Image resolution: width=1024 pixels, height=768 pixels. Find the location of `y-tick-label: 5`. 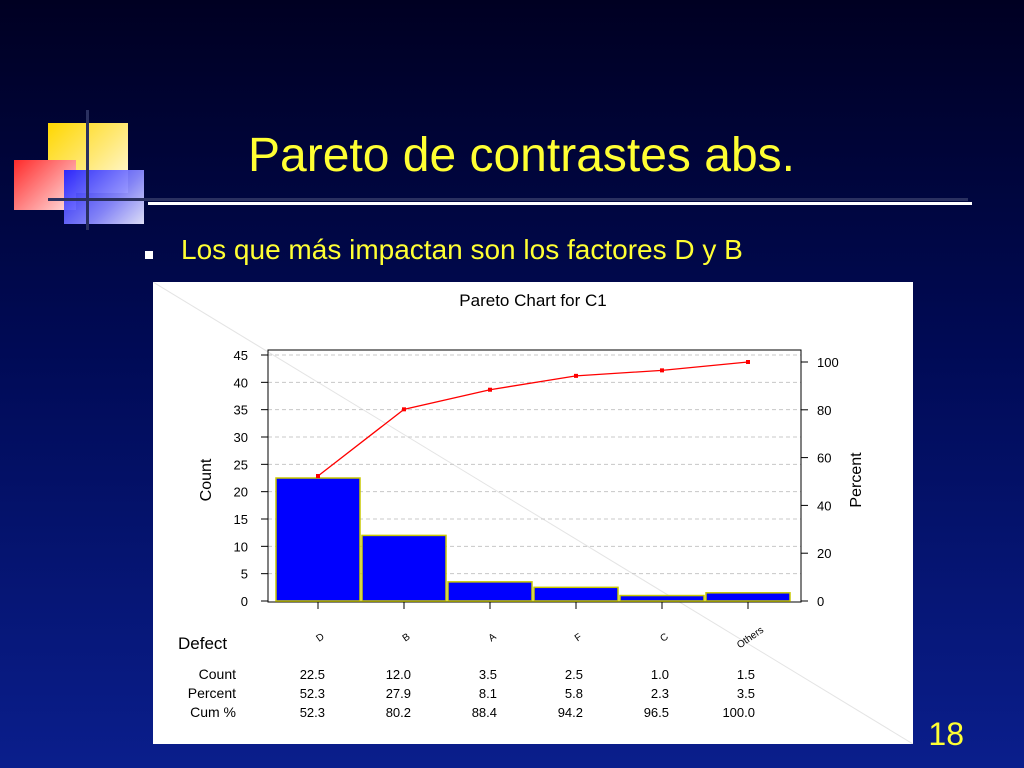

y-tick-label: 5 is located at coordinates (244, 574).